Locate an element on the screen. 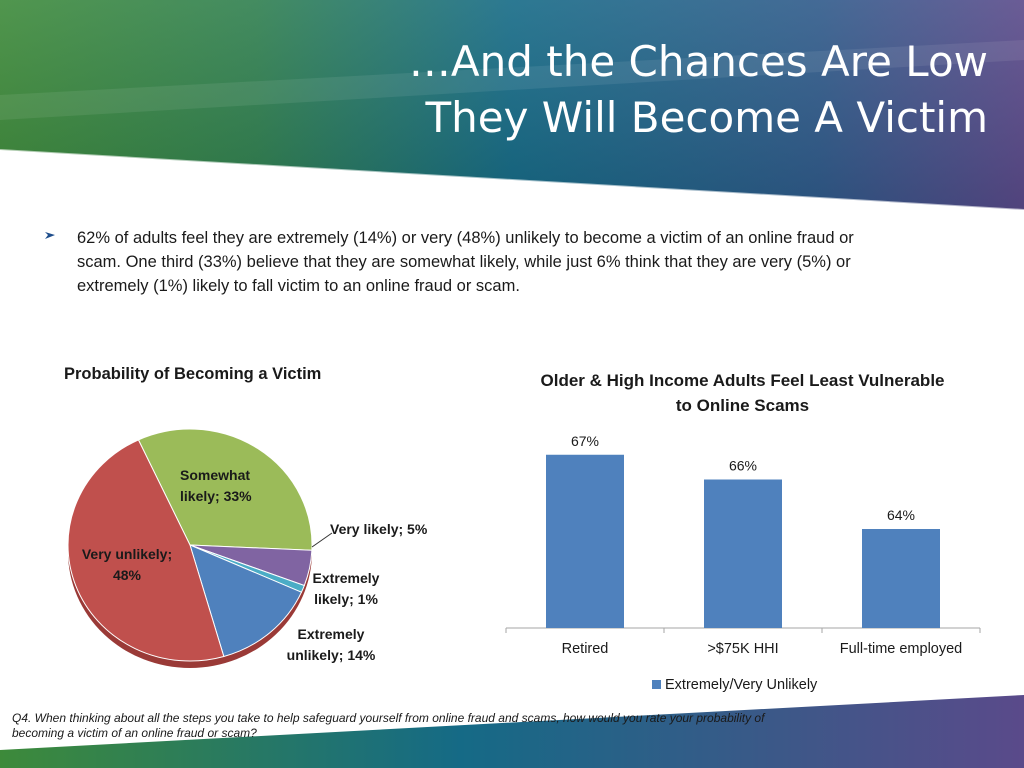 The height and width of the screenshot is (768, 1024). bar-chart-legend: Extremely/Very Unlikely is located at coordinates (734, 685).